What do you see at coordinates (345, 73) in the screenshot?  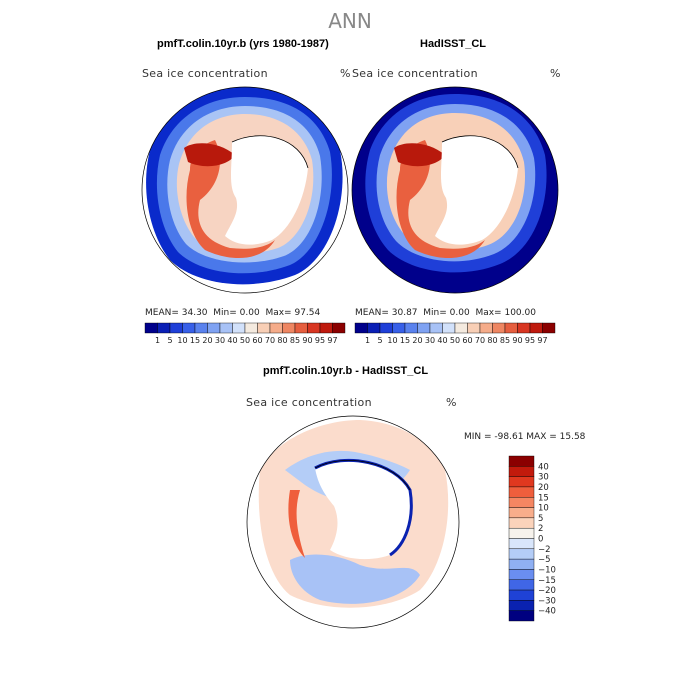 I see `model-units: %` at bounding box center [345, 73].